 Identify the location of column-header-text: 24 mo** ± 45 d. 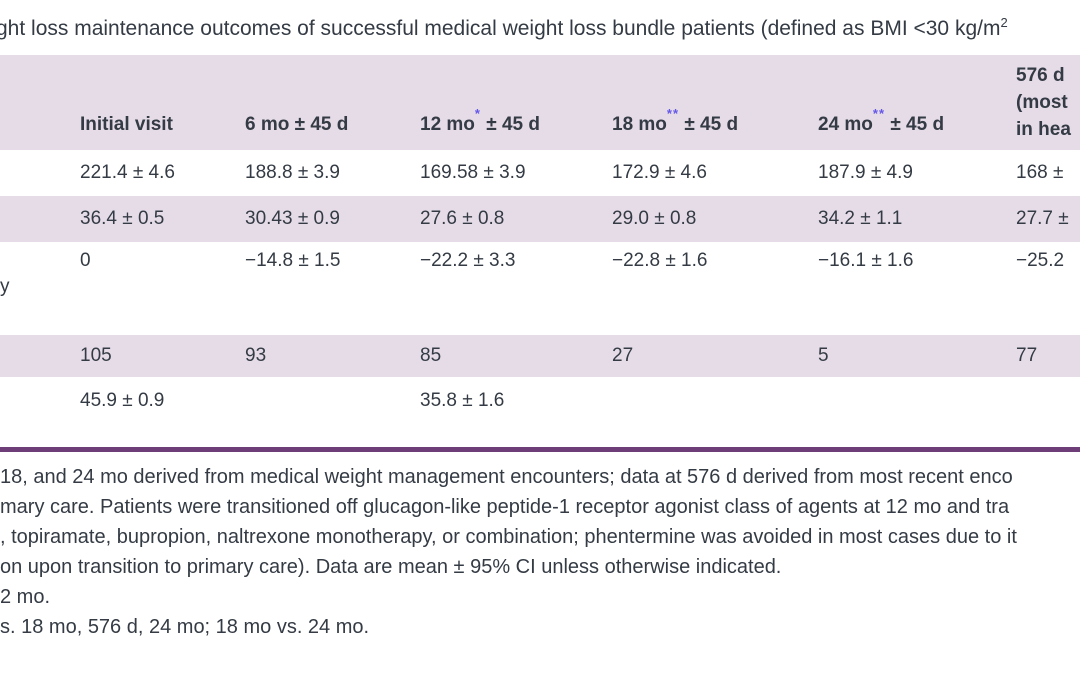
(881, 120).